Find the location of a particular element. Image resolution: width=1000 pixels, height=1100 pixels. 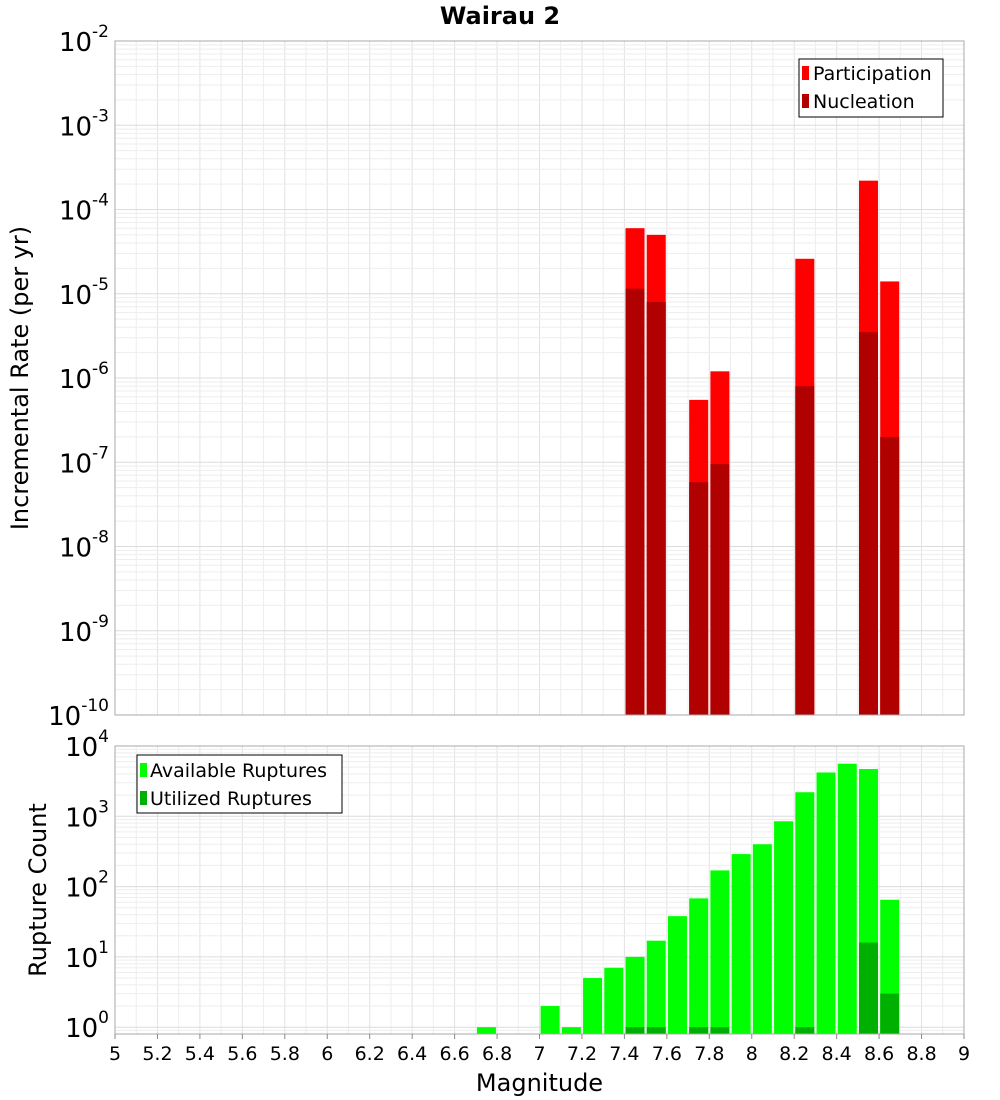

x-tick-label: 8.6 is located at coordinates (879, 1054).